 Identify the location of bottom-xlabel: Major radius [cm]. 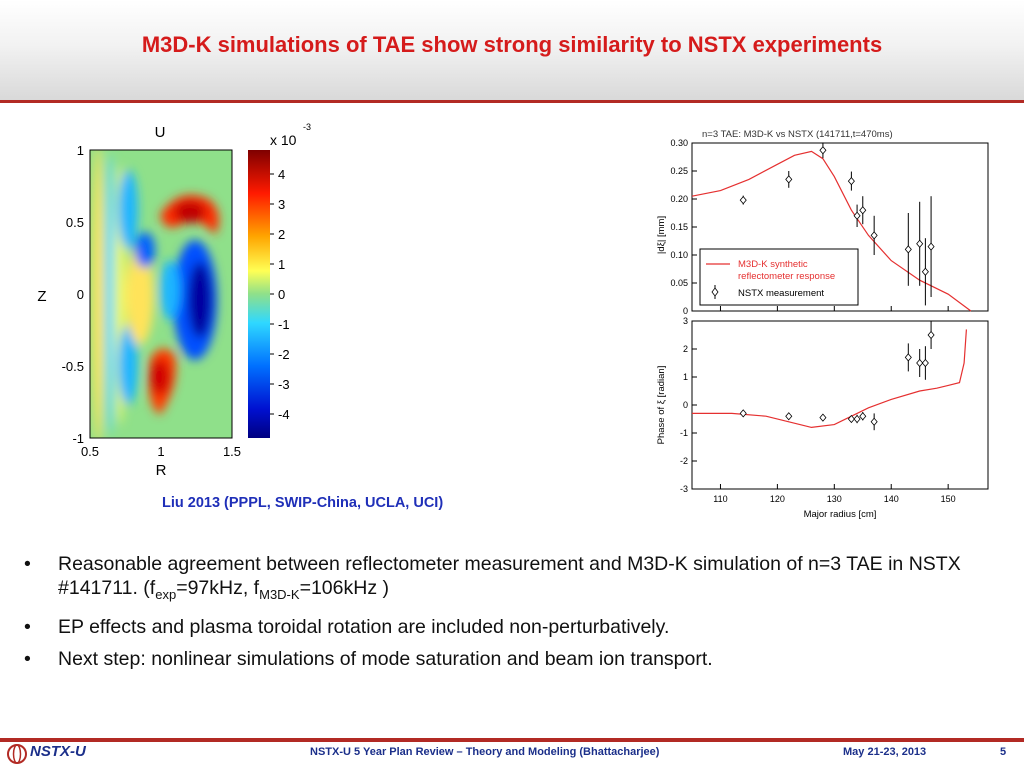
(840, 514).